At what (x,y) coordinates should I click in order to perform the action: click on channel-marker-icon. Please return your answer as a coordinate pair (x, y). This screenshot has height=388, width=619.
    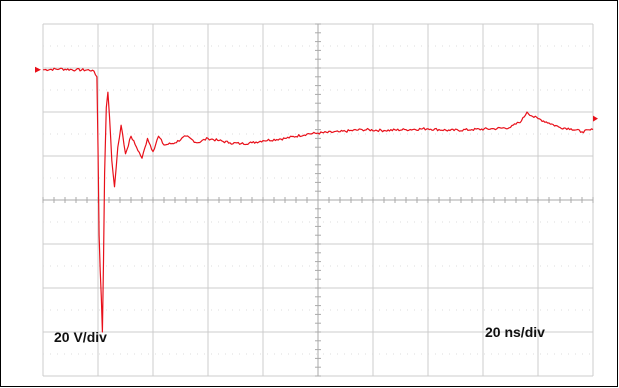
    Looking at the image, I should click on (38, 69).